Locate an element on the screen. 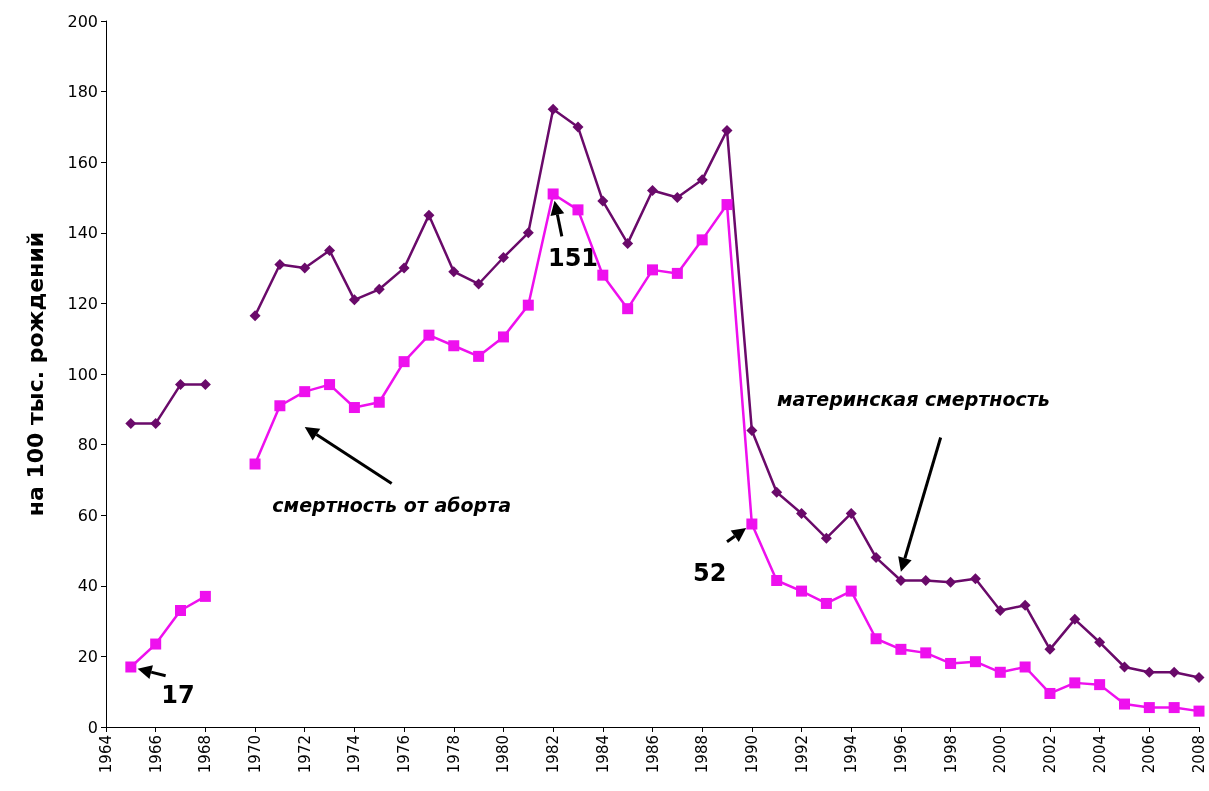 The image size is (1209, 791). x-tick-label: 1998 is located at coordinates (950, 754).